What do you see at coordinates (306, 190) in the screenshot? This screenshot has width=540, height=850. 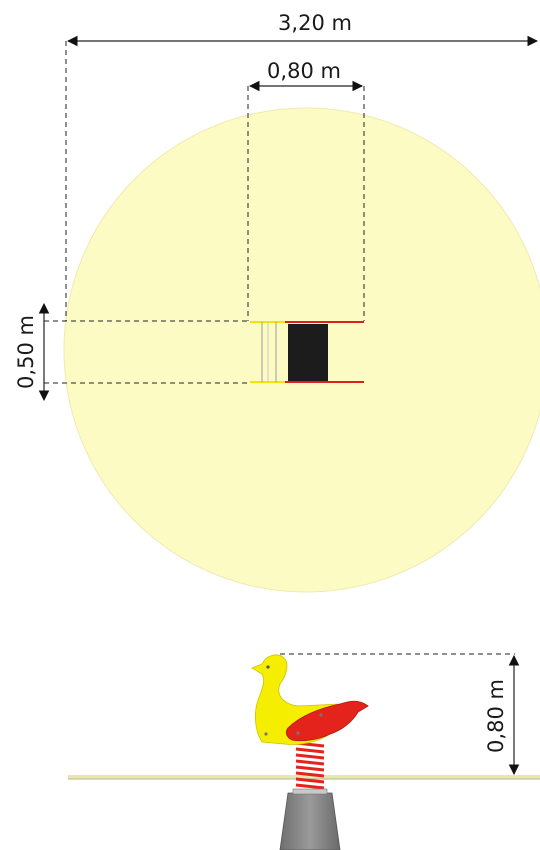 I see `seat-width-dimension: 0,80 m` at bounding box center [306, 190].